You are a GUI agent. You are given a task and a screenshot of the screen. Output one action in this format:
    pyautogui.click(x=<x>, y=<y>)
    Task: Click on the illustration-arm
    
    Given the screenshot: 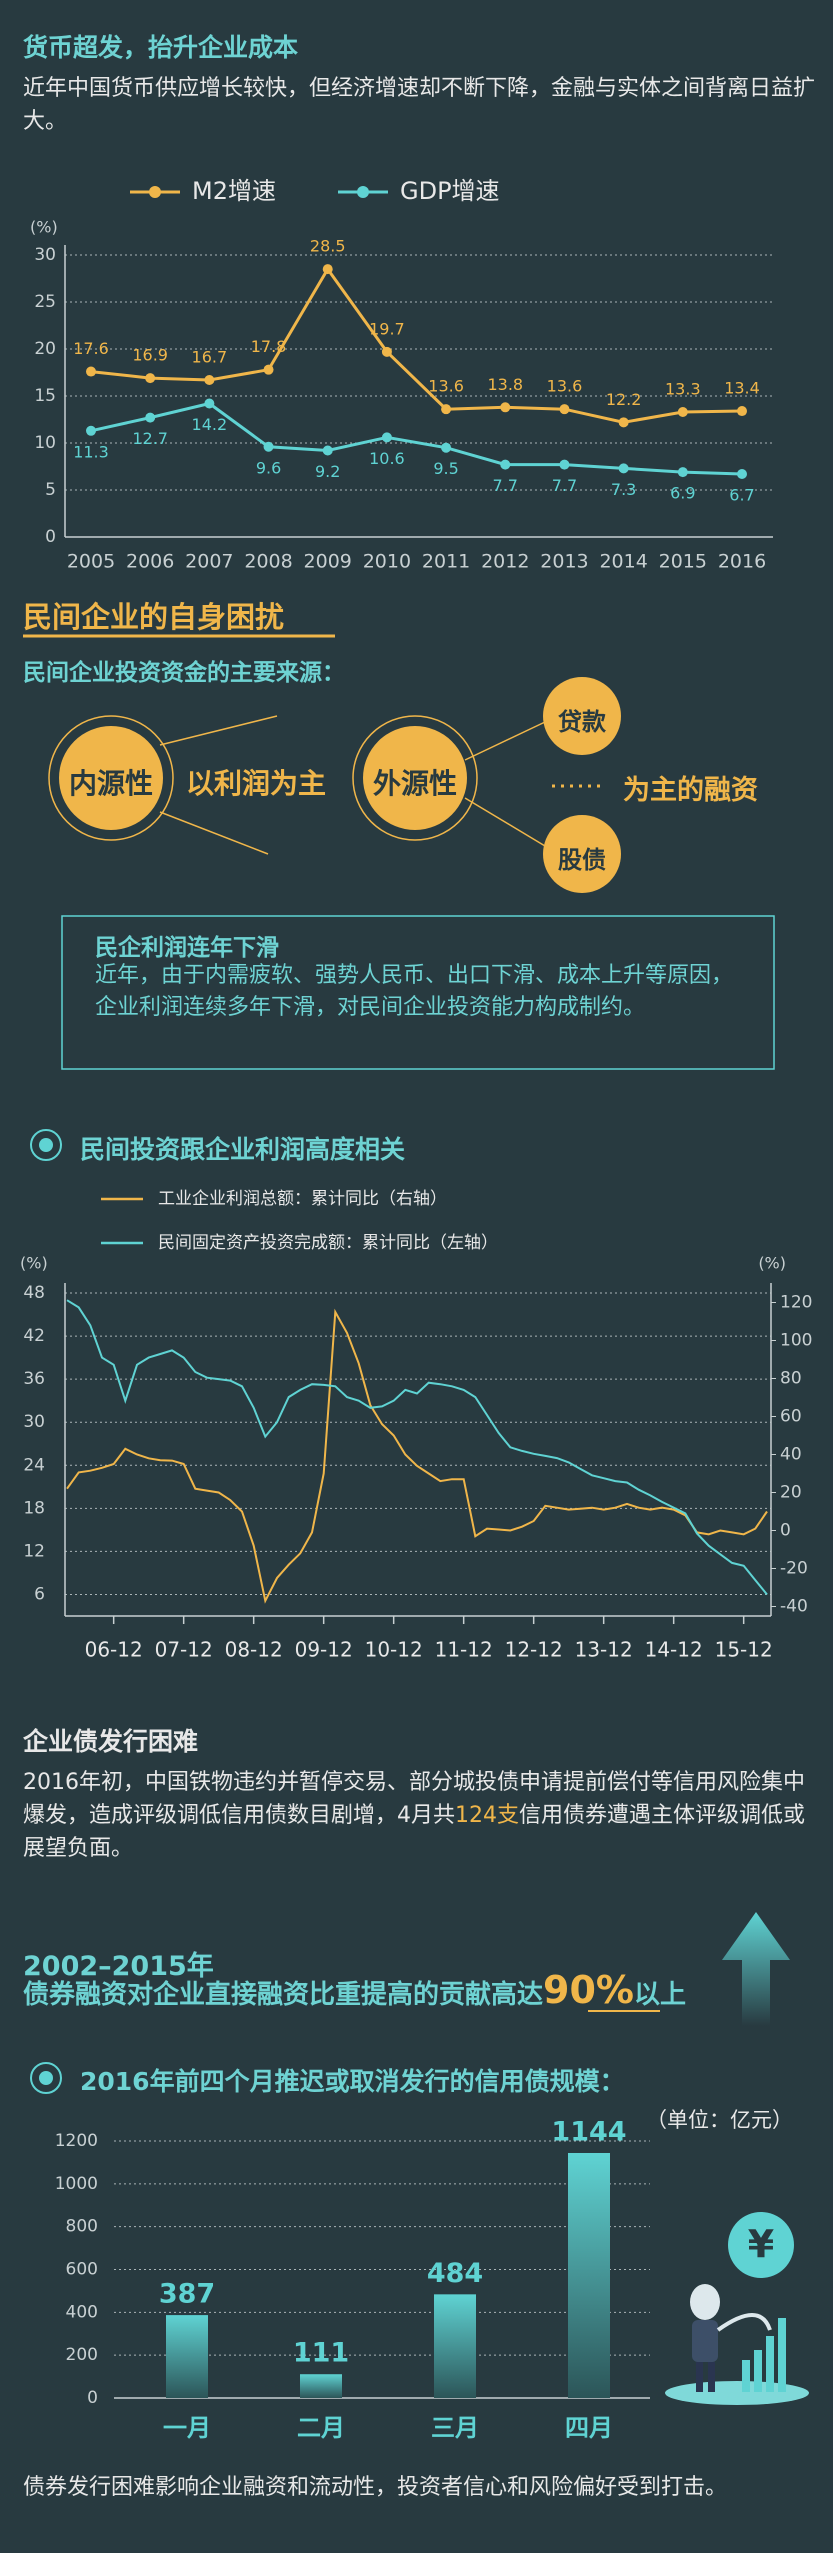 What is the action you would take?
    pyautogui.click(x=744, y=2322)
    